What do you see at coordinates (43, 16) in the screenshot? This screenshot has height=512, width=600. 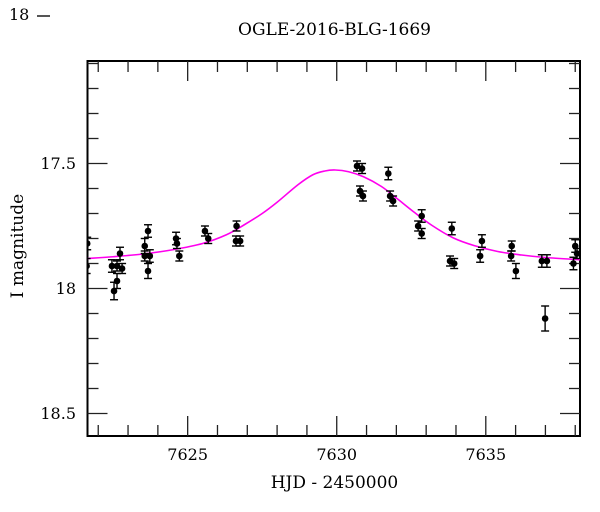 I see `cropped-tick-mark` at bounding box center [43, 16].